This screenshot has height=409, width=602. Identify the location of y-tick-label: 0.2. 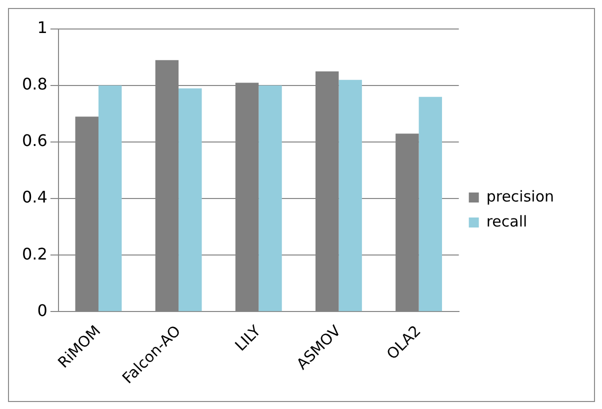
(35, 254).